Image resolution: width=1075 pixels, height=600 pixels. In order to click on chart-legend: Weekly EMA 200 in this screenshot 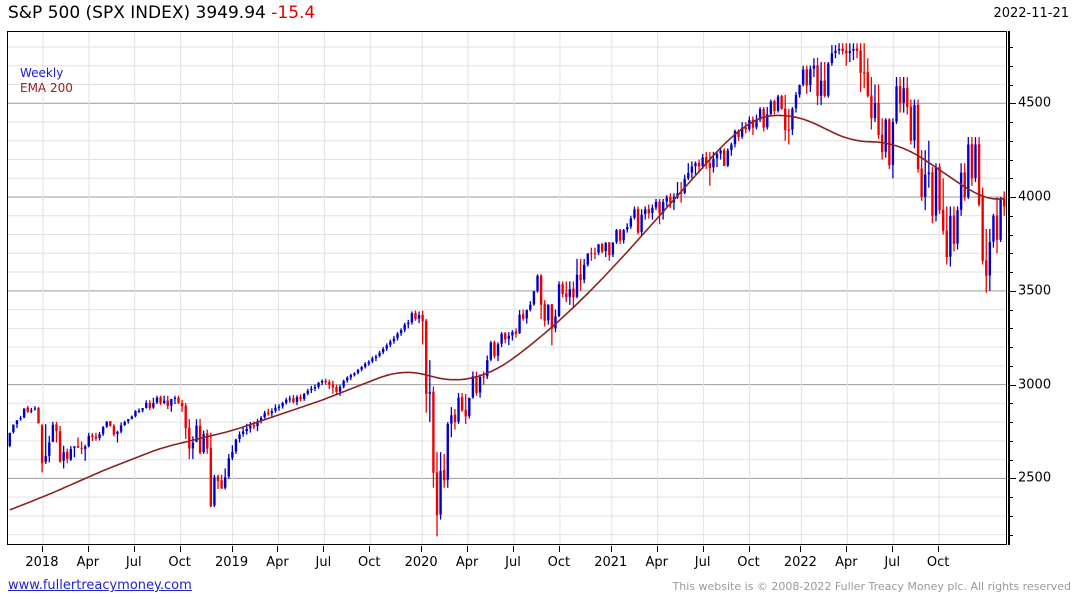, I will do `click(46, 81)`.